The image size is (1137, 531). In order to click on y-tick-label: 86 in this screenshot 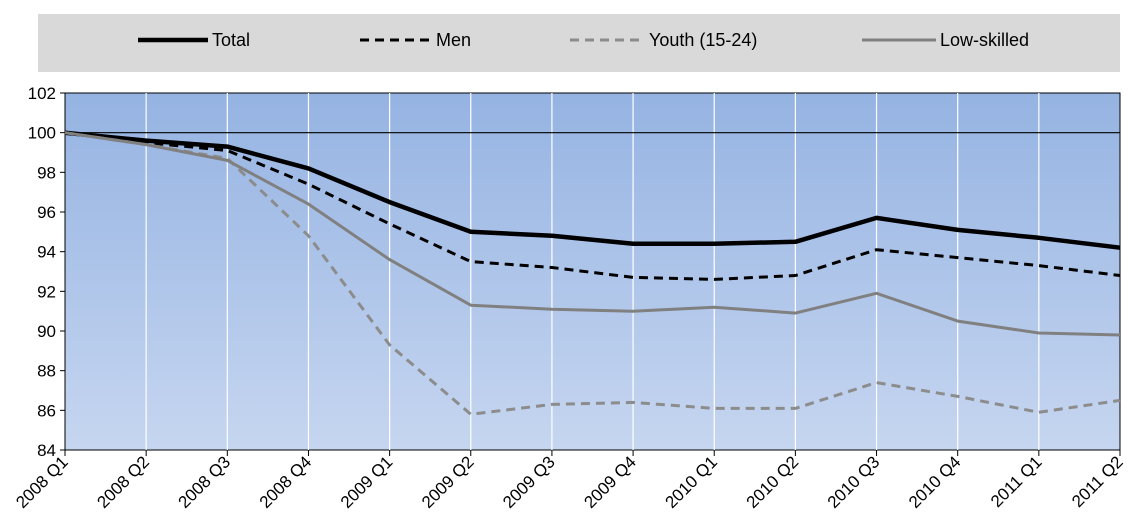, I will do `click(46, 410)`.